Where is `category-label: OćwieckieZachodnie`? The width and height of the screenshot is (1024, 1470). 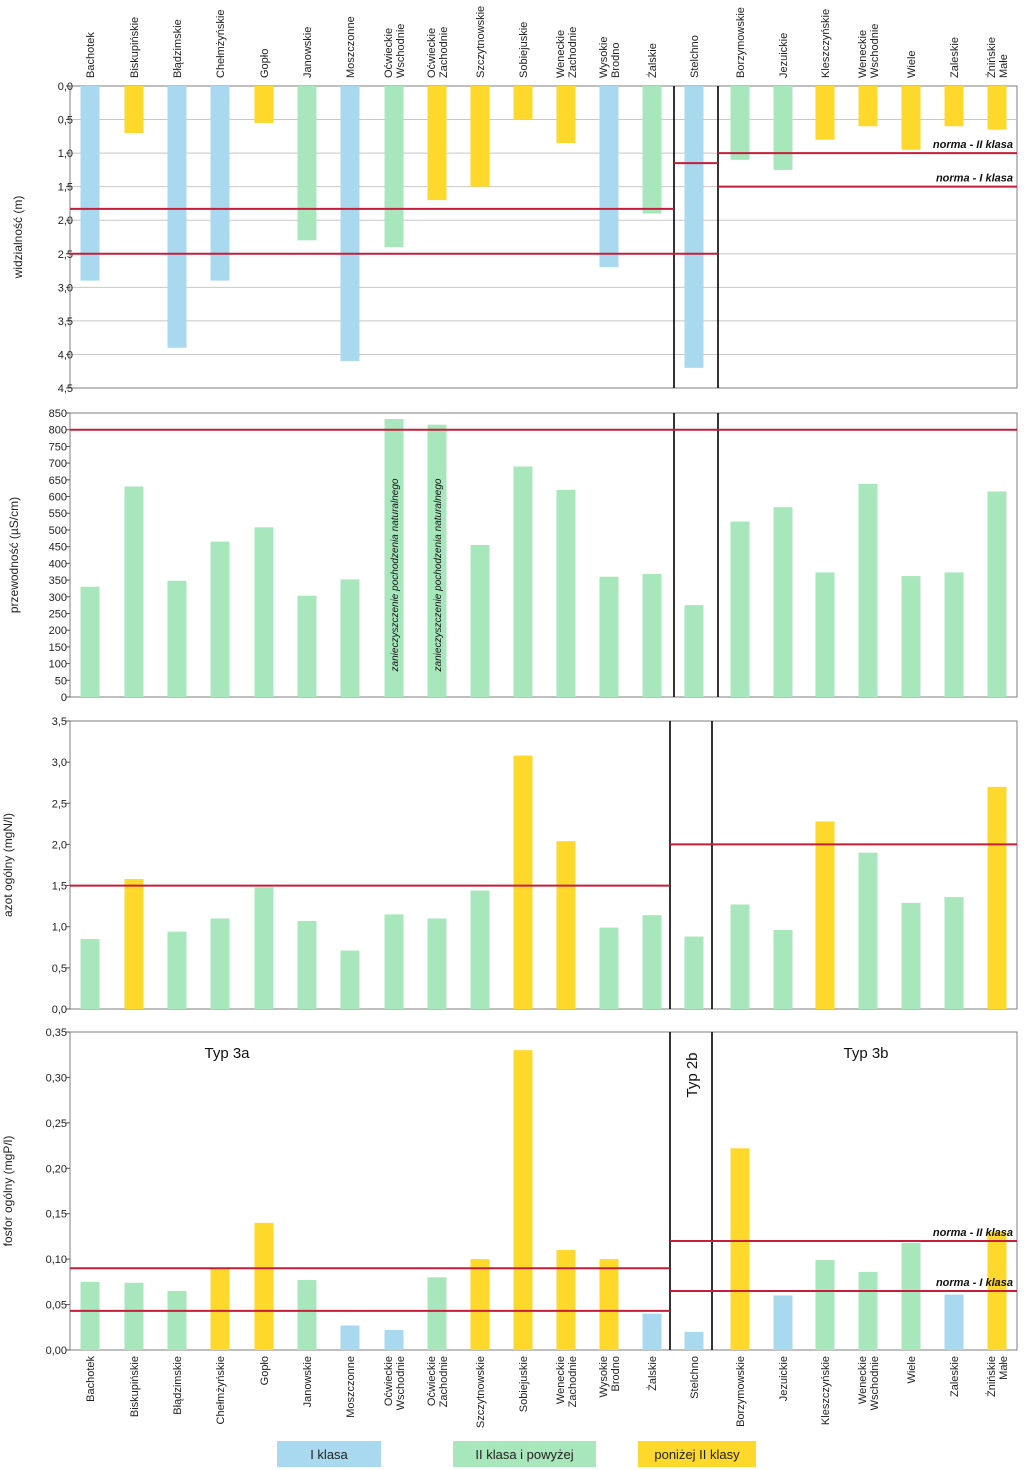
category-label: OćwieckieZachodnie is located at coordinates (438, 52).